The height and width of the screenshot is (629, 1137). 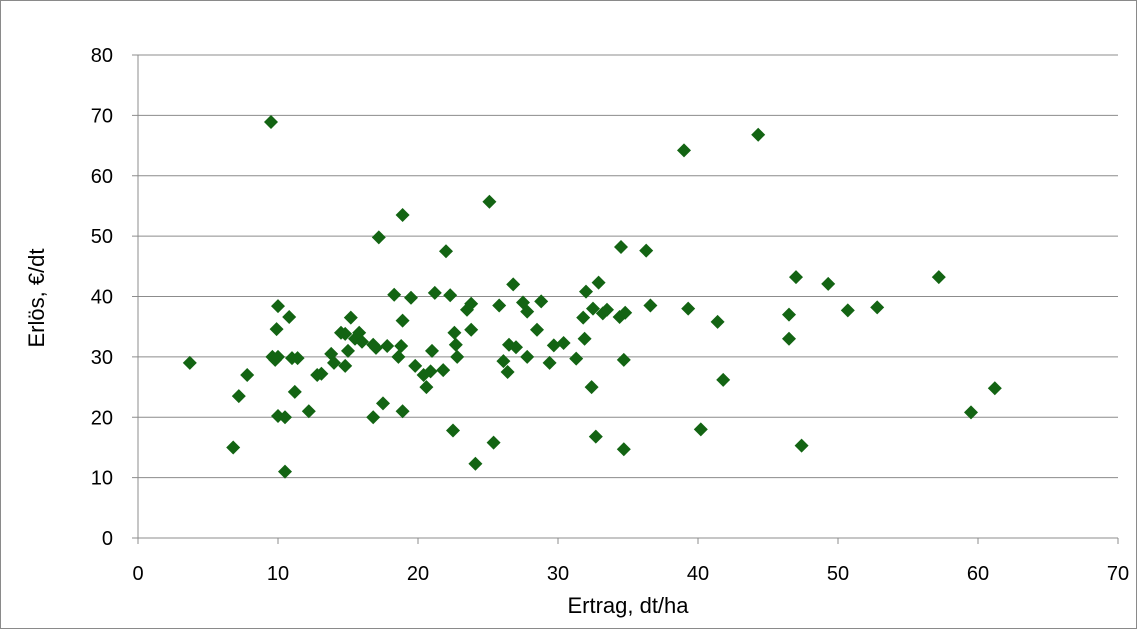 What do you see at coordinates (418, 574) in the screenshot?
I see `x-tick-label: 20` at bounding box center [418, 574].